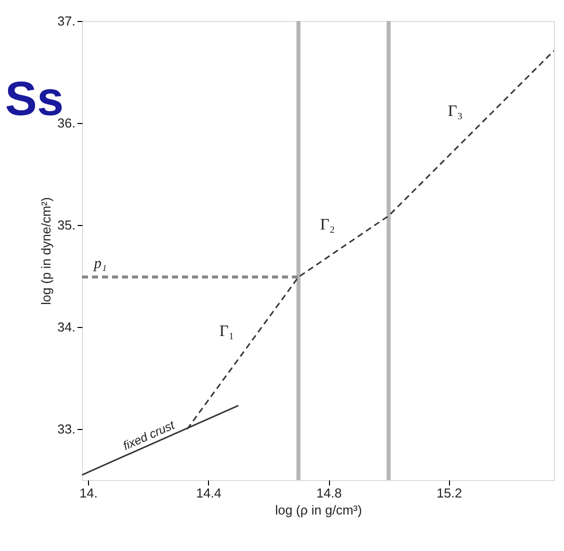 The image size is (564, 551). Describe the element at coordinates (66, 429) in the screenshot. I see `y-tick-label: 33.` at that location.